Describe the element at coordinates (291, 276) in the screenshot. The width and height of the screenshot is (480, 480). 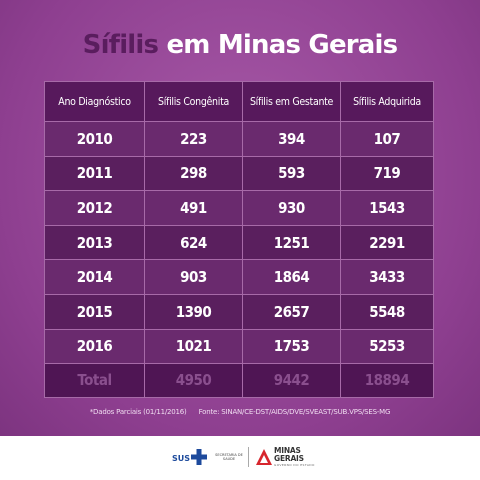
I see `cell-gestational: 1864` at that location.